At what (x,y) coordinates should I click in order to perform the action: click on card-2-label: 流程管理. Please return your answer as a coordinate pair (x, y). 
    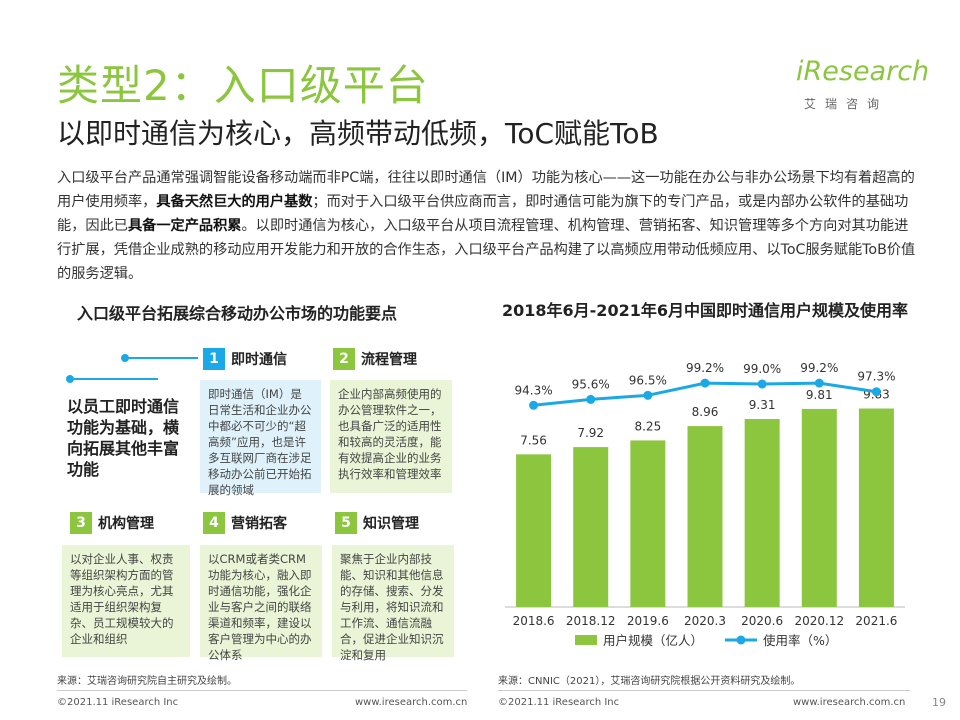
    Looking at the image, I should click on (389, 360).